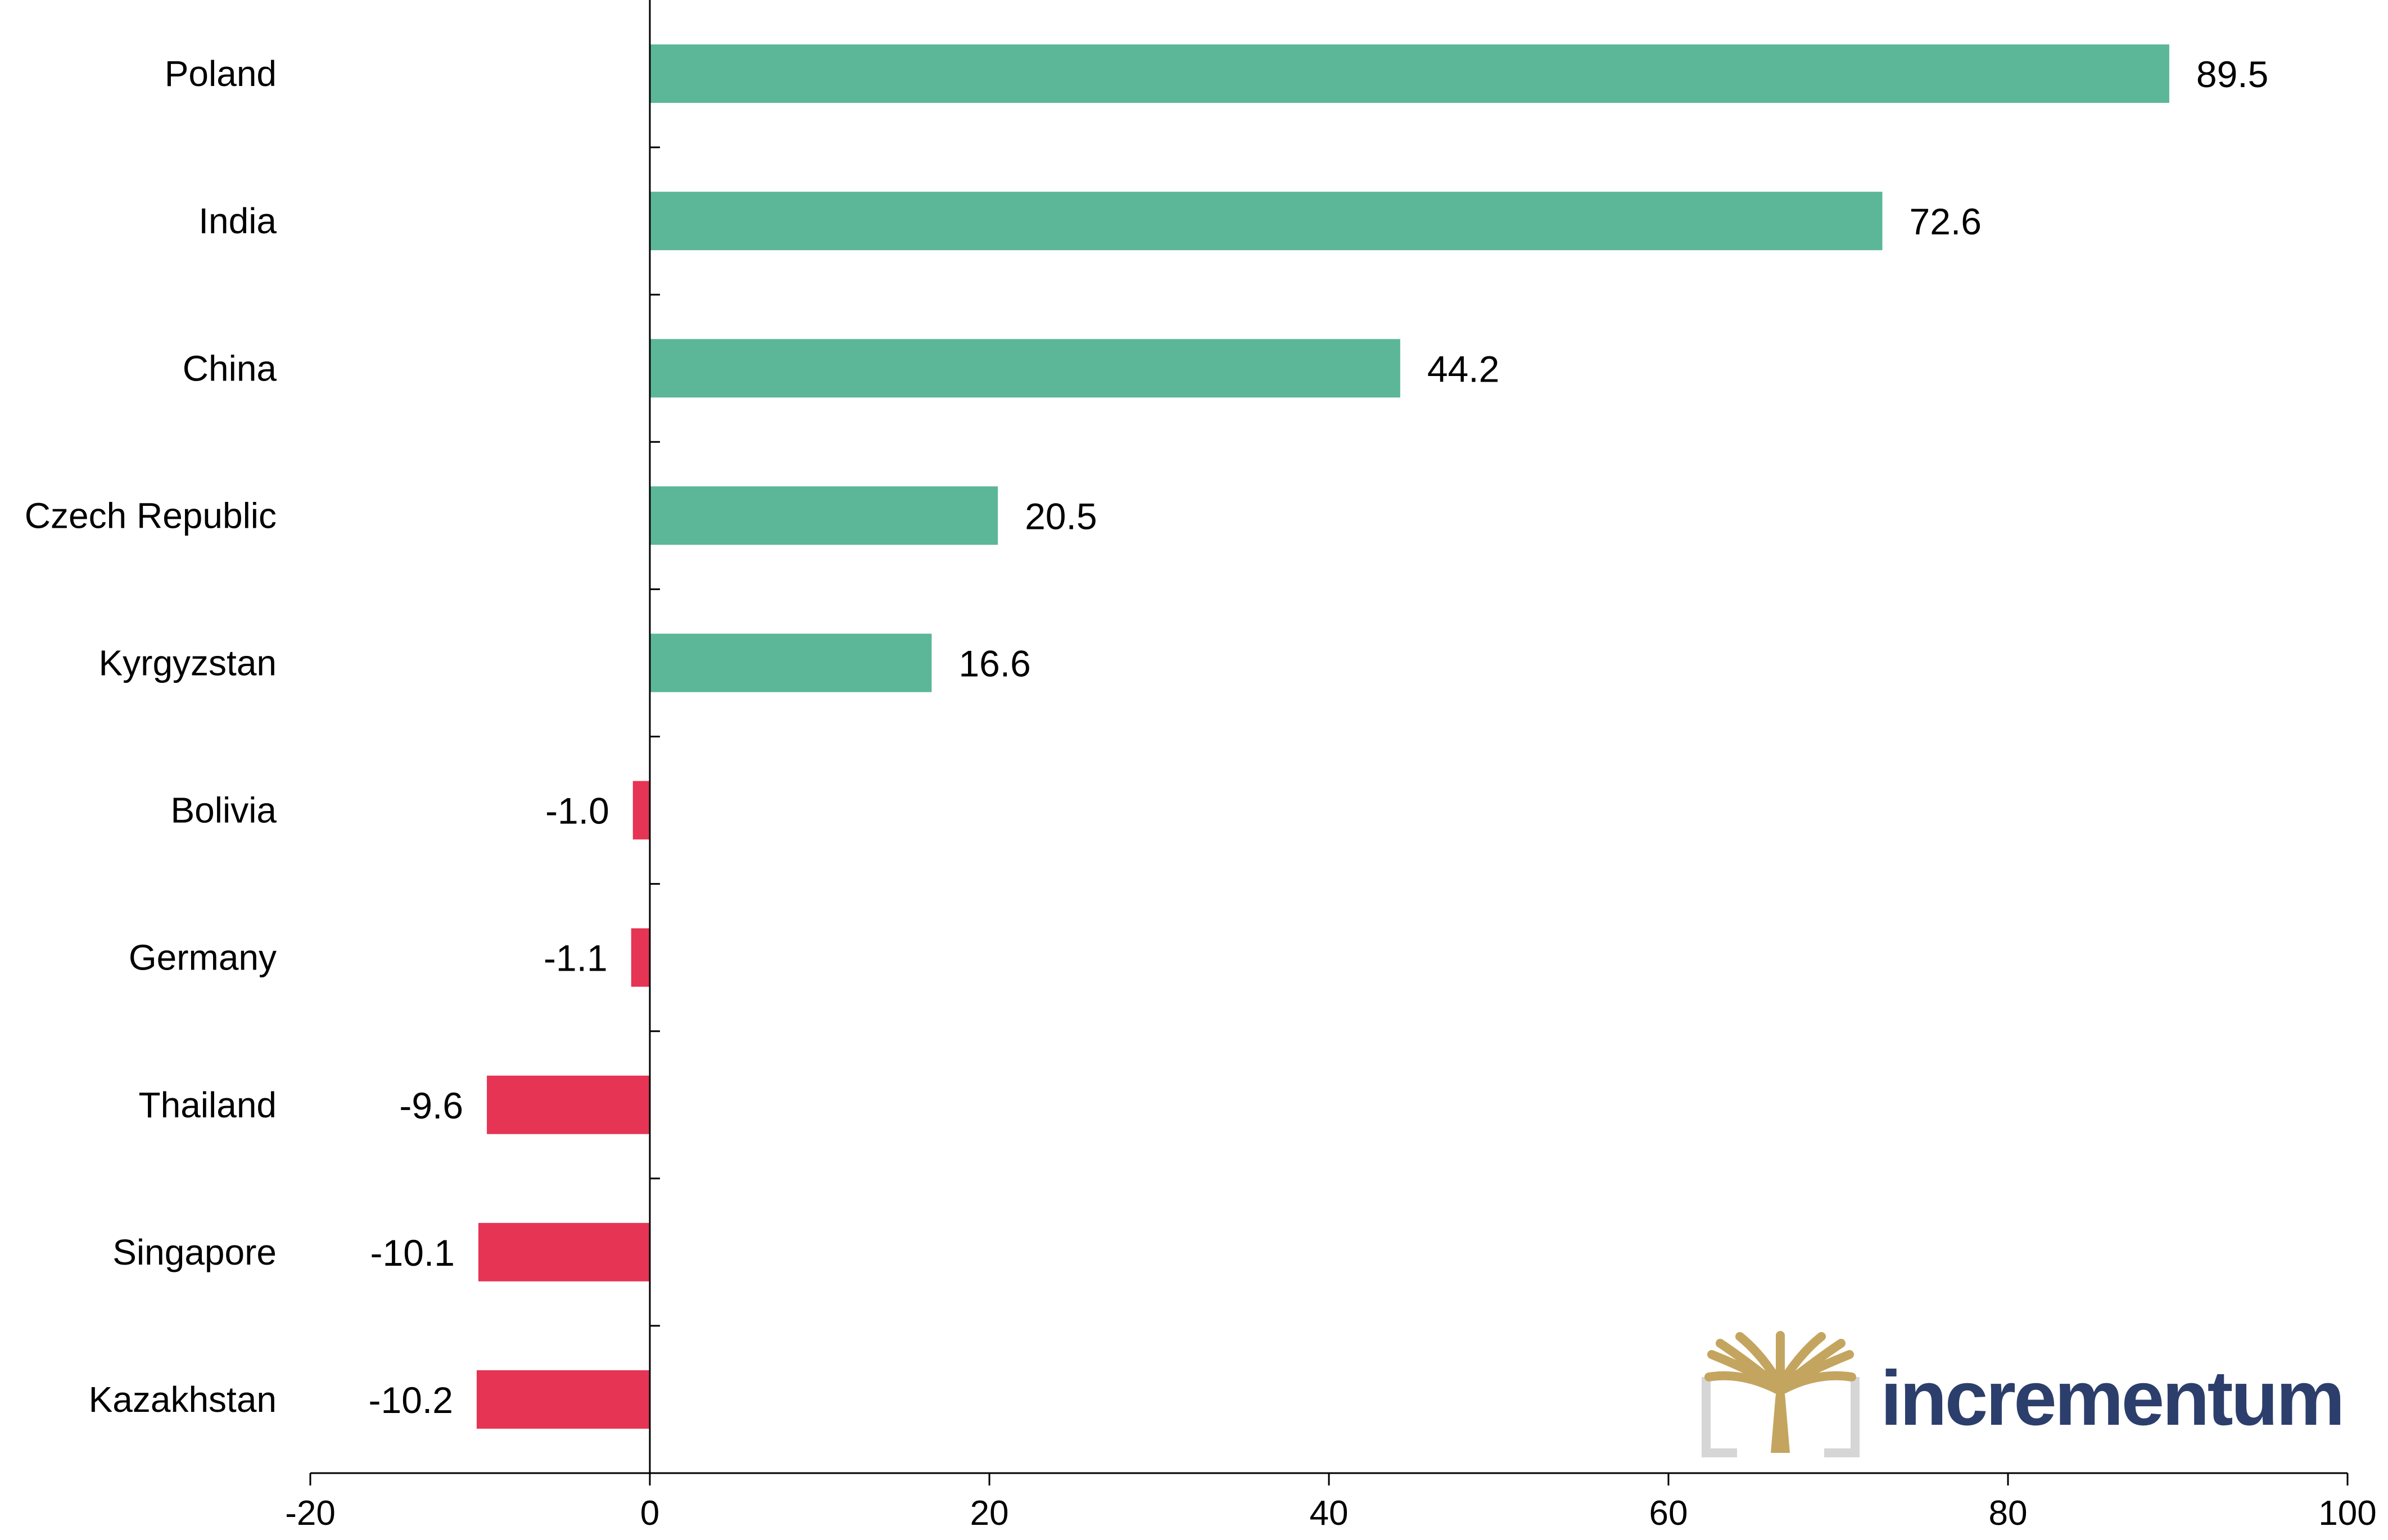  Describe the element at coordinates (1266, 221) in the screenshot. I see `bar-india` at that location.